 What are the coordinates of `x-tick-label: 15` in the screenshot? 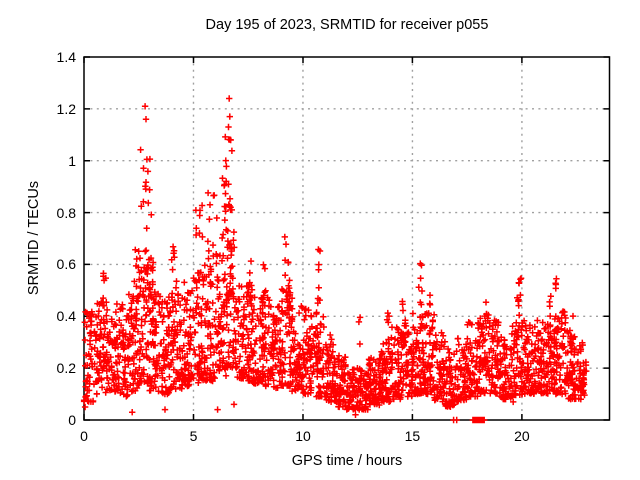 It's located at (412, 436).